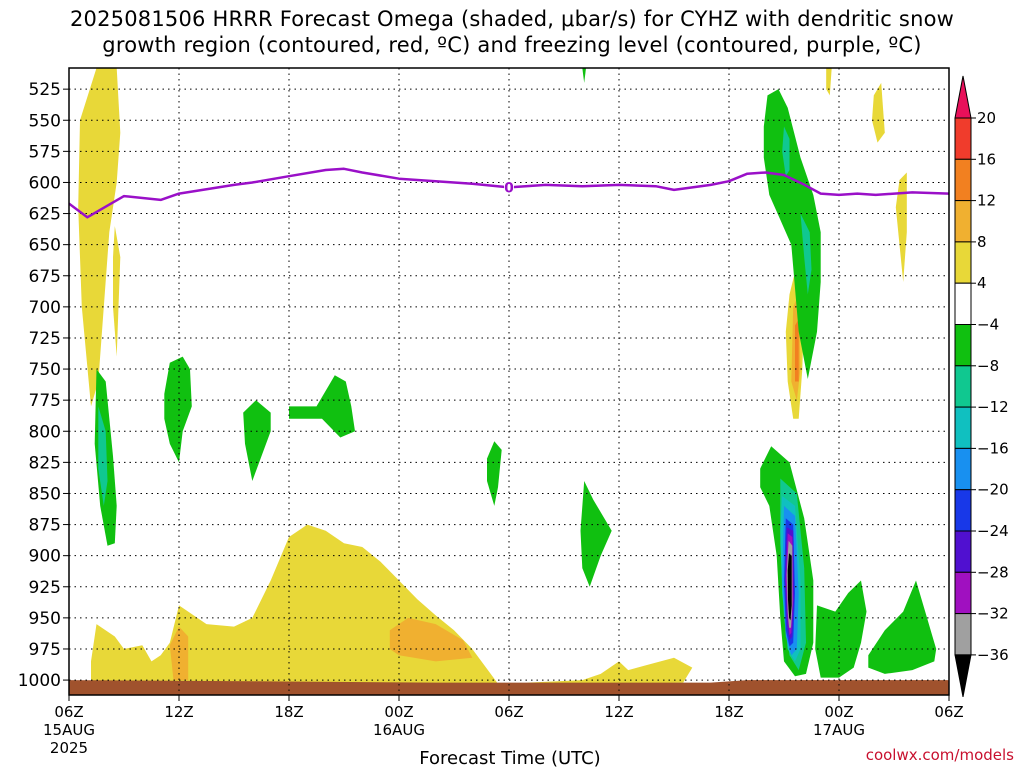 The width and height of the screenshot is (1024, 768). I want to click on x-tick-sublabel-7-0: 17AUG, so click(839, 730).